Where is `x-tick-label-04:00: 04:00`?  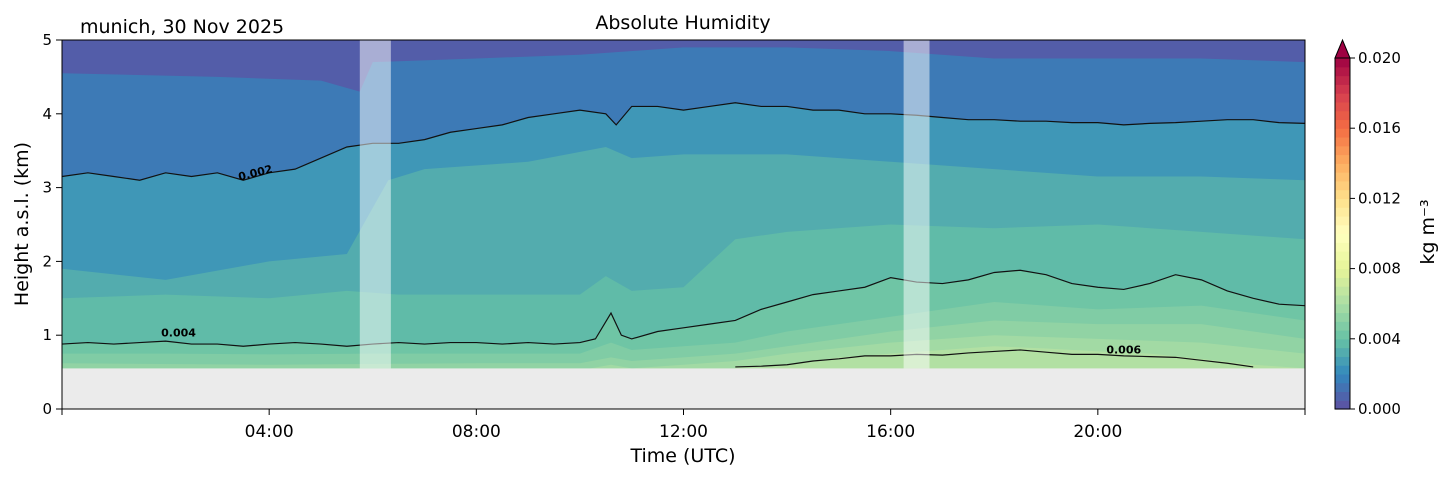
x-tick-label-04:00: 04:00 is located at coordinates (269, 432).